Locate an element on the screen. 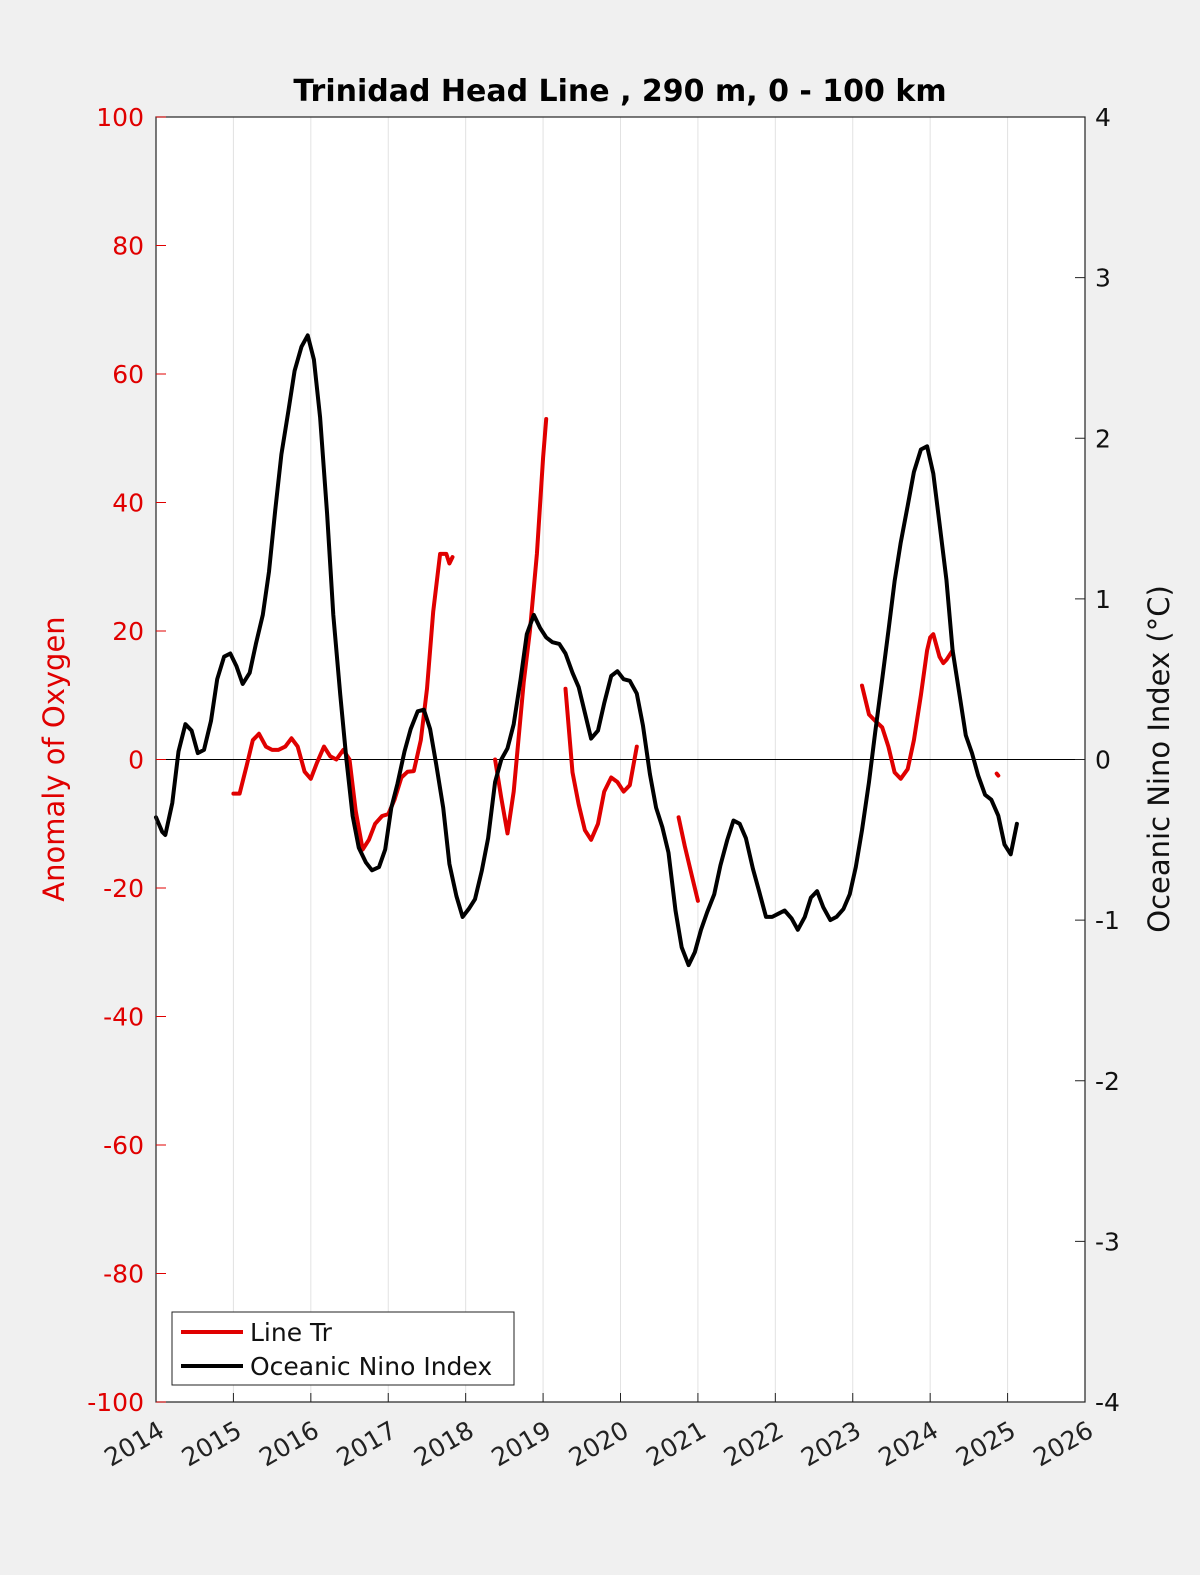  right-axis-label: Oceanic Nino Index (°C) is located at coordinates (1159, 759).